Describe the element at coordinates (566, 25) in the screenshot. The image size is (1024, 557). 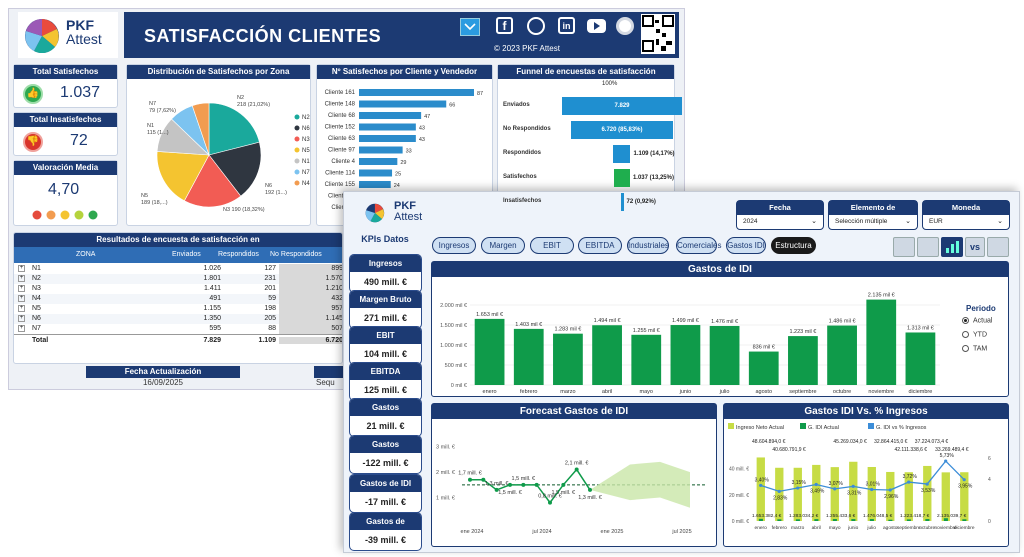
I see `linkedin-icon: in` at that location.